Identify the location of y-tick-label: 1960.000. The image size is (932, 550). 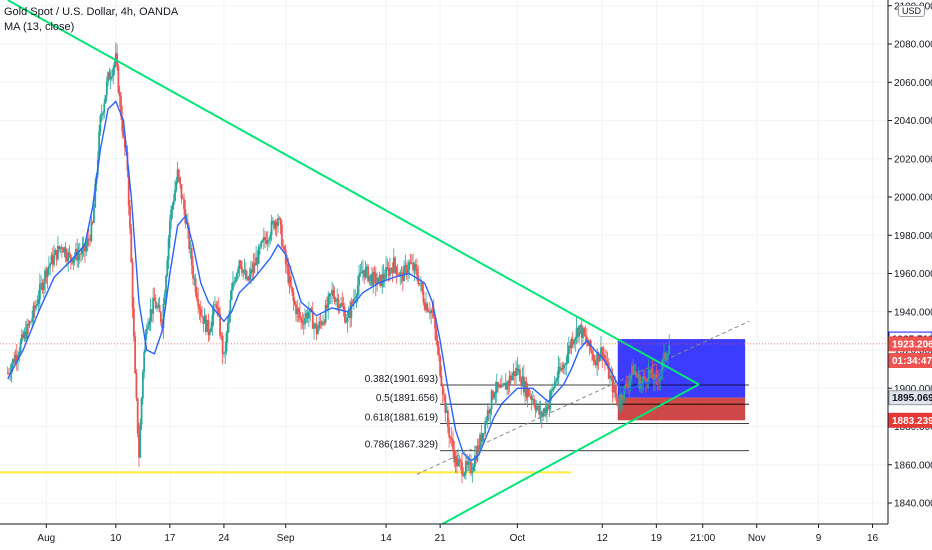
(913, 274).